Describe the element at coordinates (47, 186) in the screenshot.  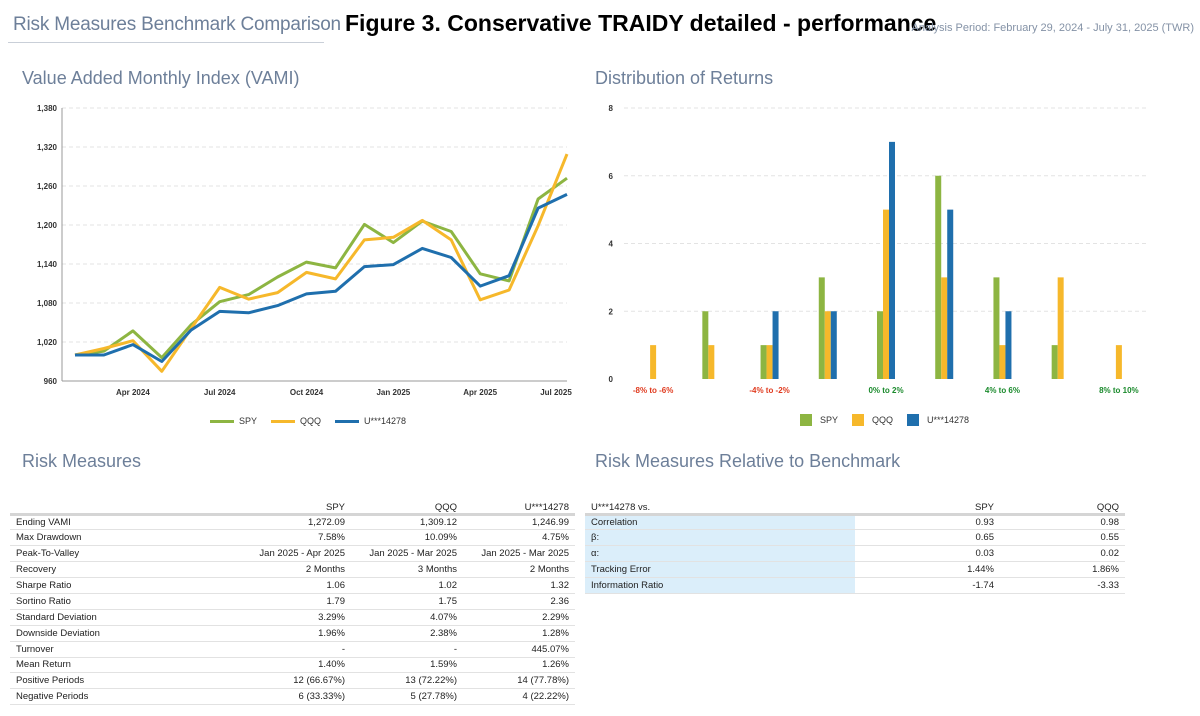
I see `y-tick-label: 1,260` at that location.